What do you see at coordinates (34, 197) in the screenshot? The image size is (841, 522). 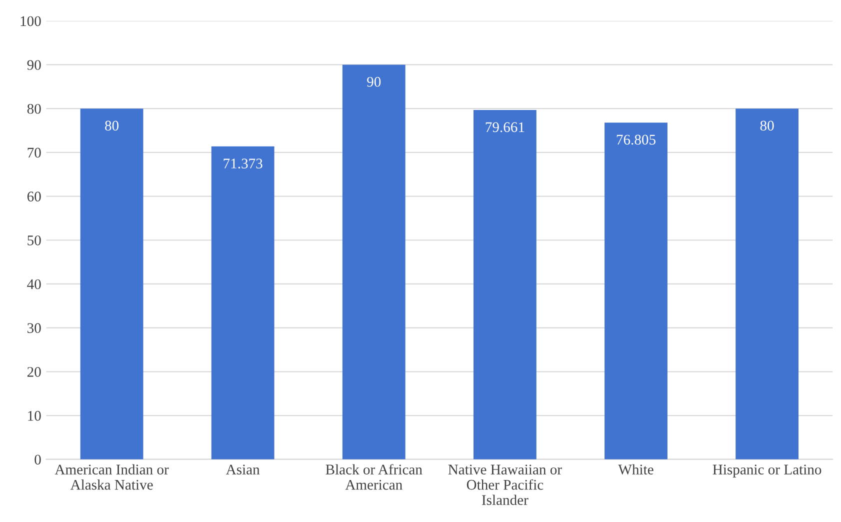 I see `y-tick-label: 60` at bounding box center [34, 197].